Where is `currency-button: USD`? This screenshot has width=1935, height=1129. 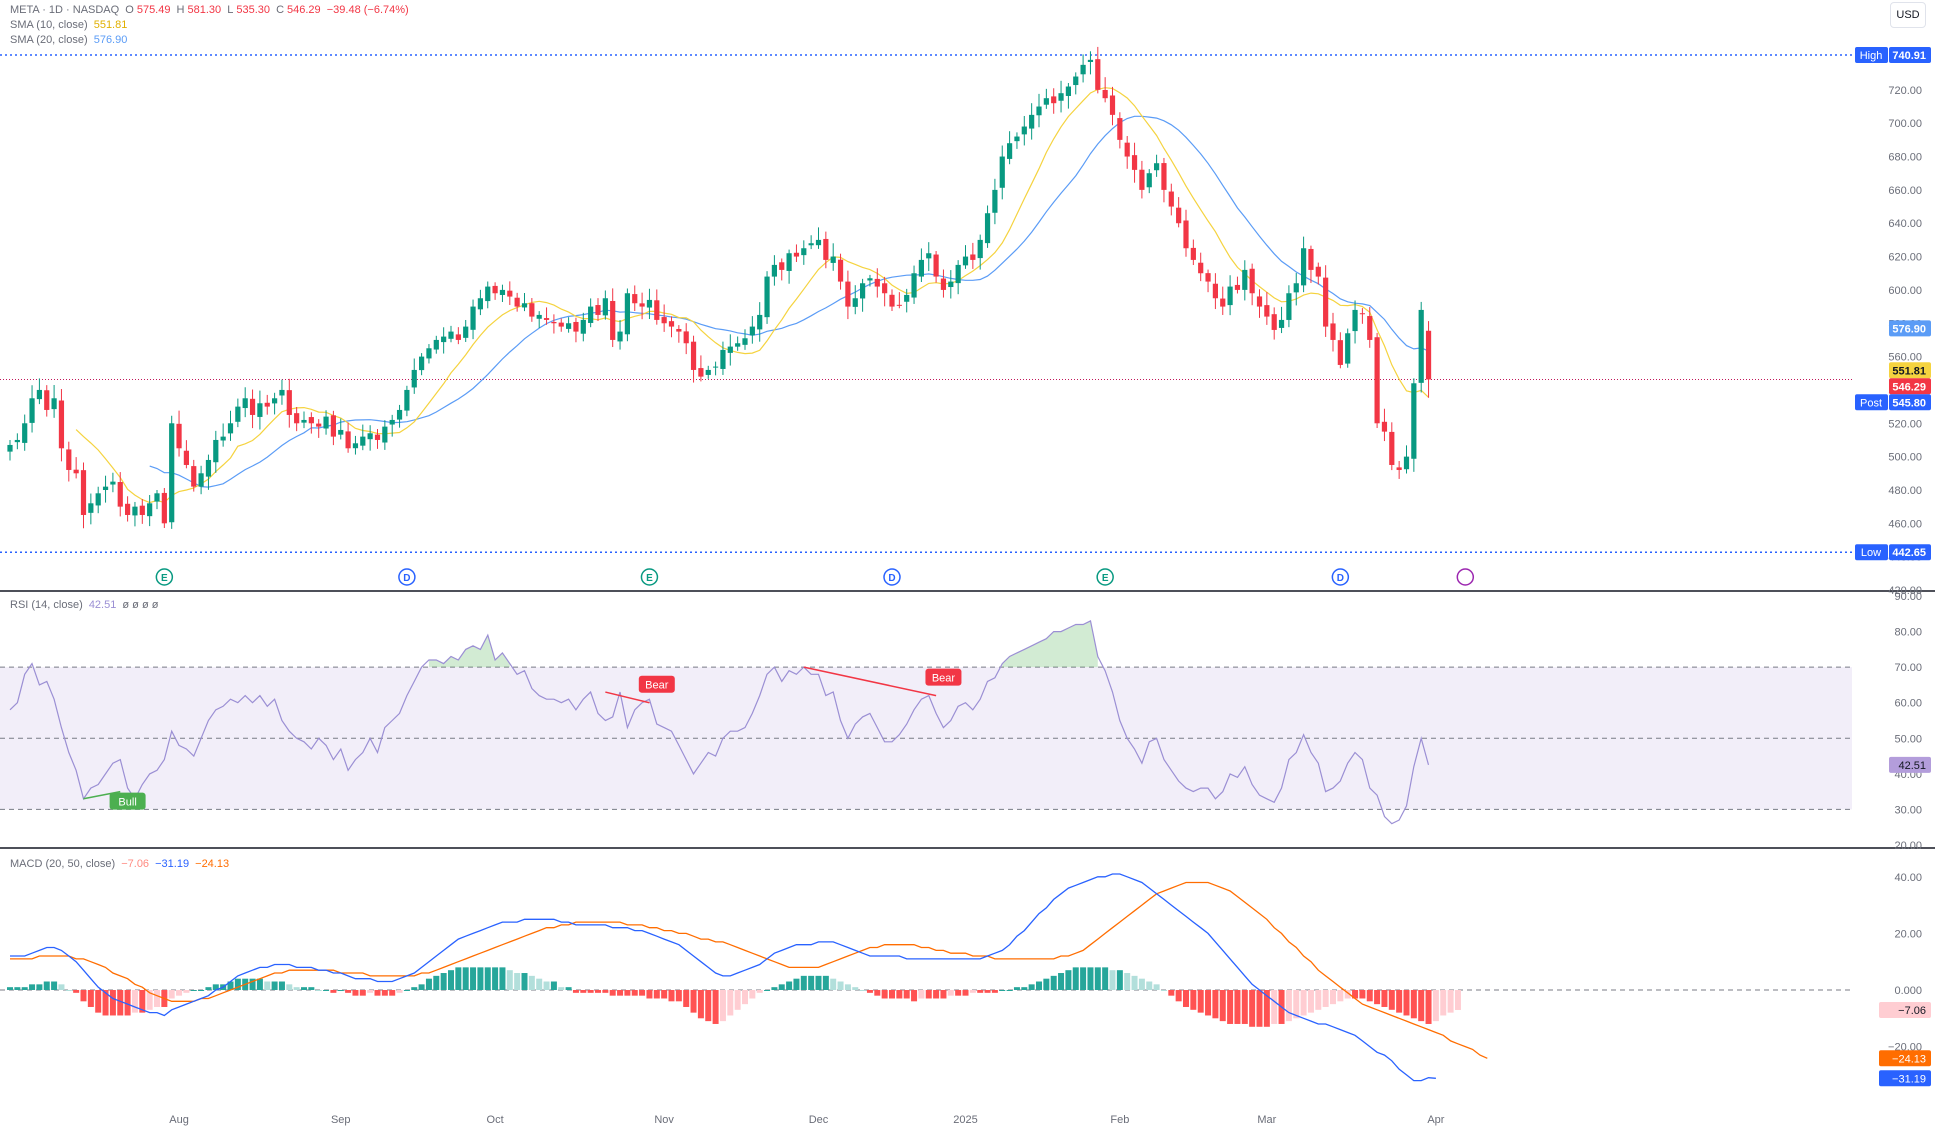 currency-button: USD is located at coordinates (1908, 15).